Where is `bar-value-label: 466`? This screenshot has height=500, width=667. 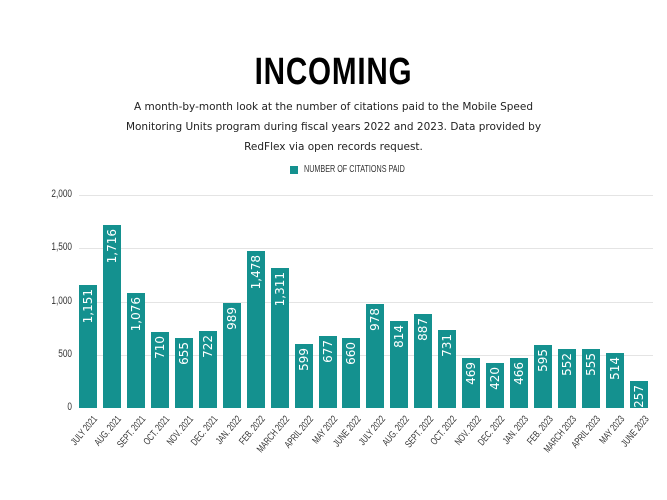 bar-value-label: 466 is located at coordinates (519, 374).